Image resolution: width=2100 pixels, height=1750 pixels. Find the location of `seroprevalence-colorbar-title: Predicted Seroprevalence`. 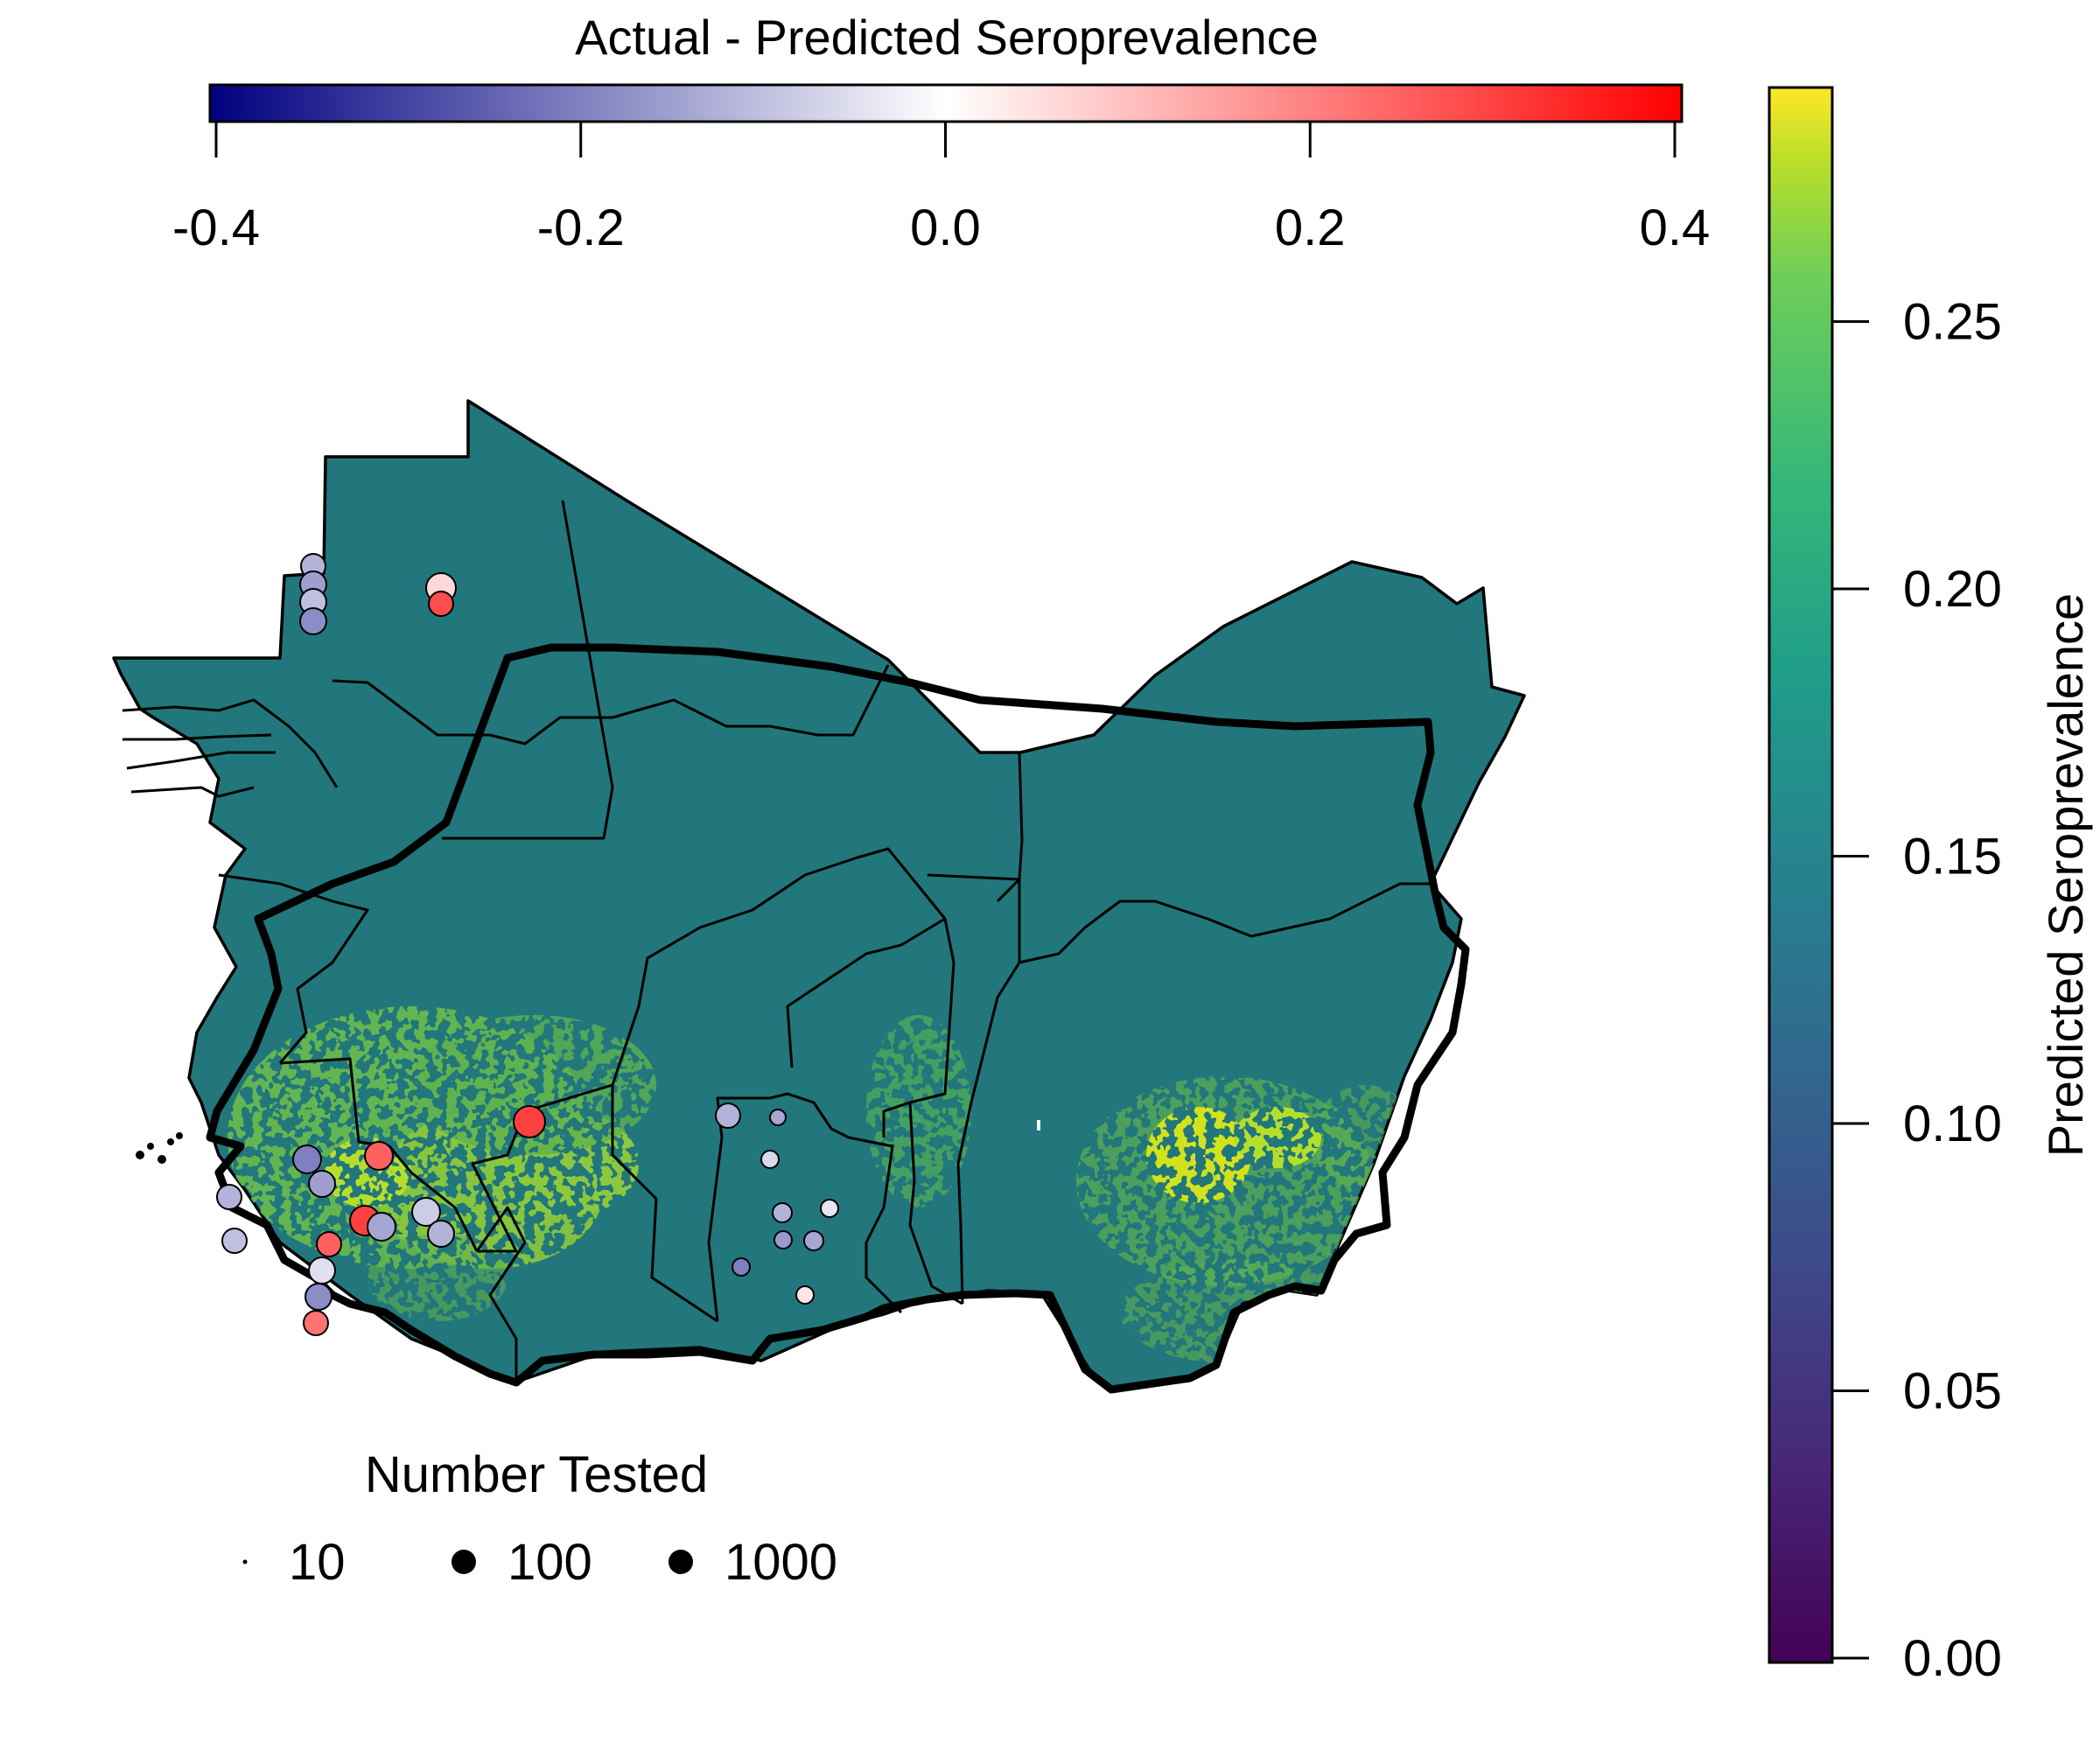

seroprevalence-colorbar-title: Predicted Seroprevalence is located at coordinates (2065, 875).